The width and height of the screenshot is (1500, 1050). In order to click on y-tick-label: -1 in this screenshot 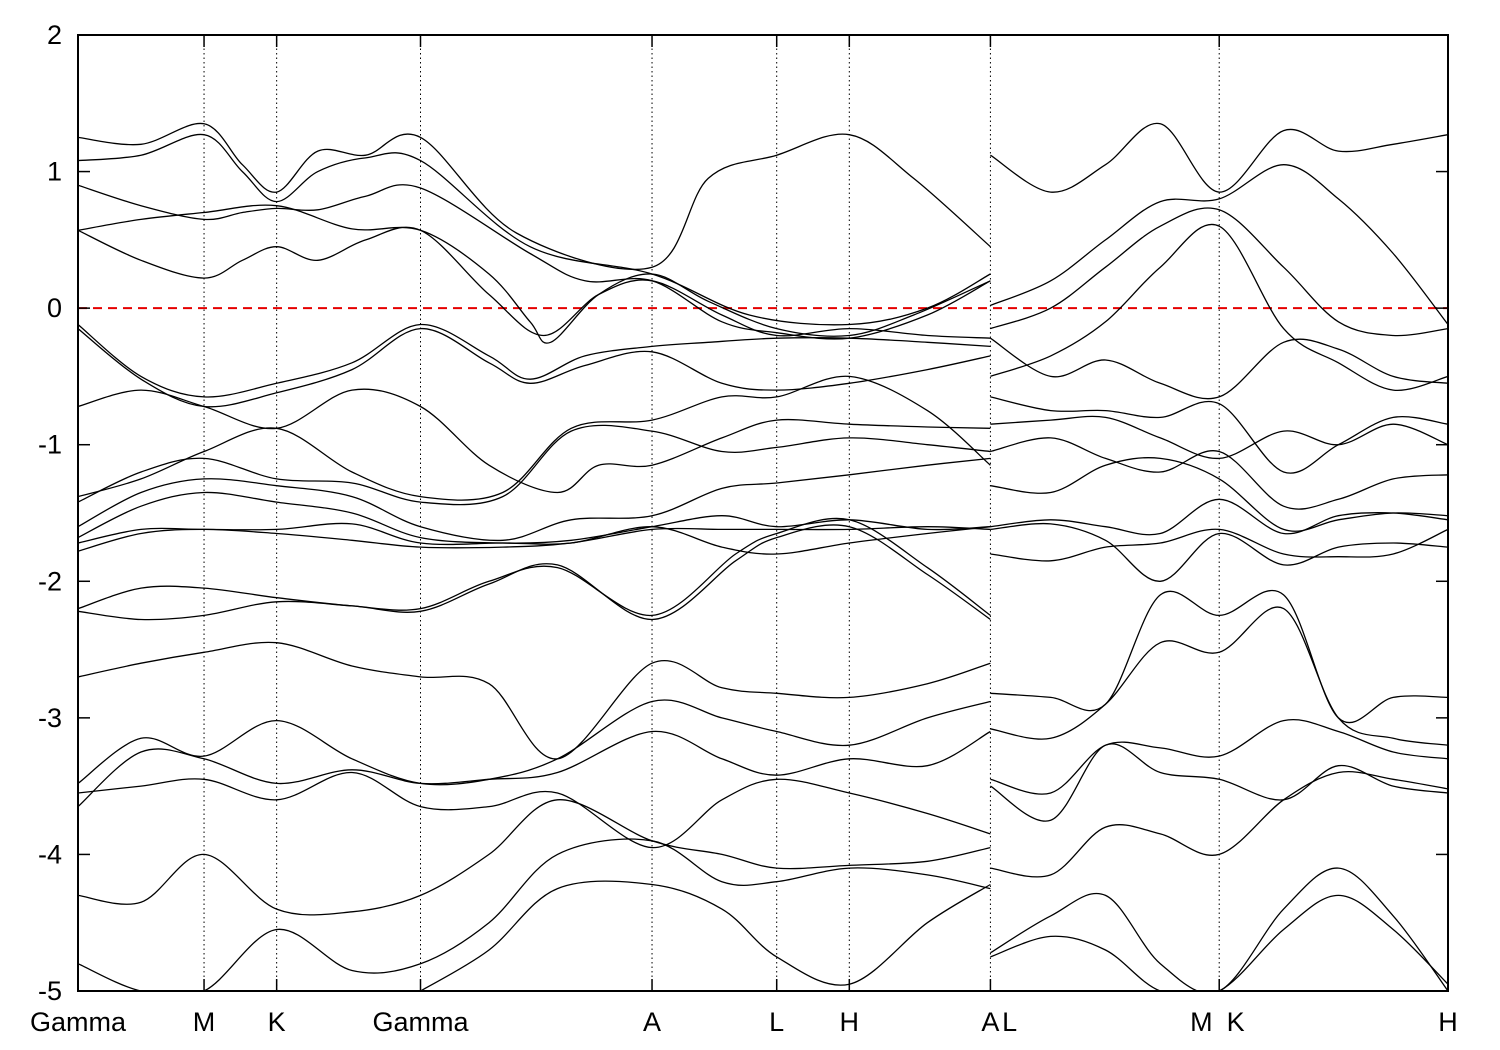, I will do `click(50, 445)`.